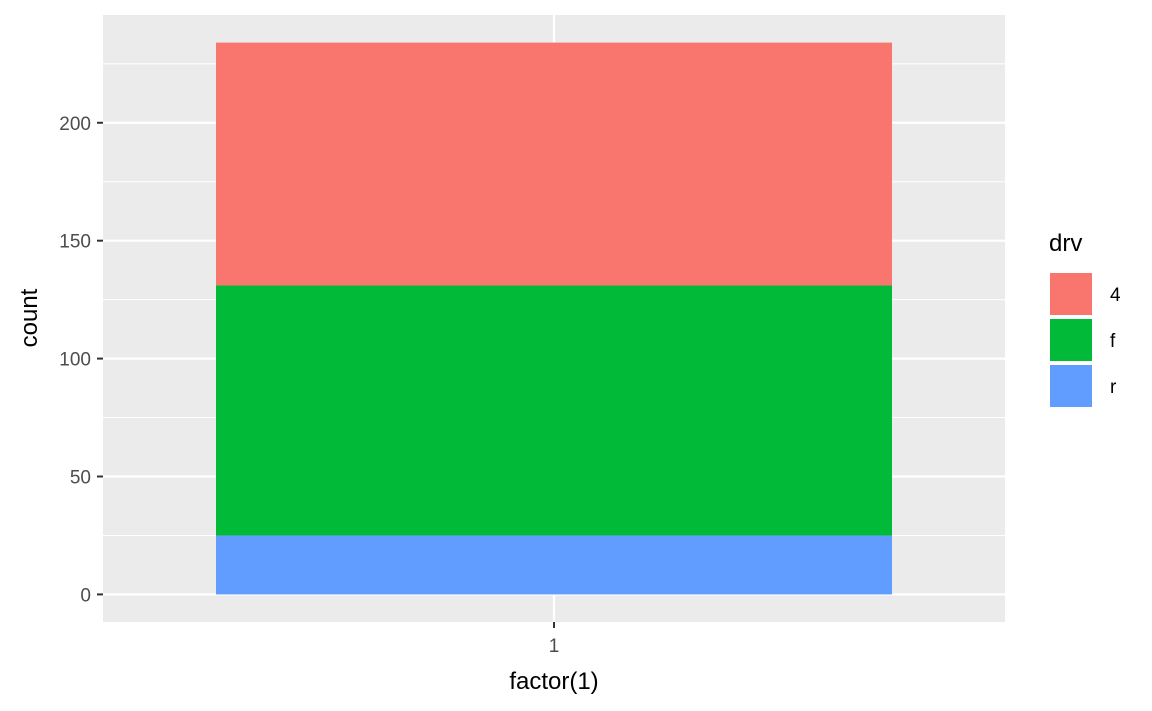 The height and width of the screenshot is (711, 1152). What do you see at coordinates (554, 646) in the screenshot?
I see `x-tick-label: 1` at bounding box center [554, 646].